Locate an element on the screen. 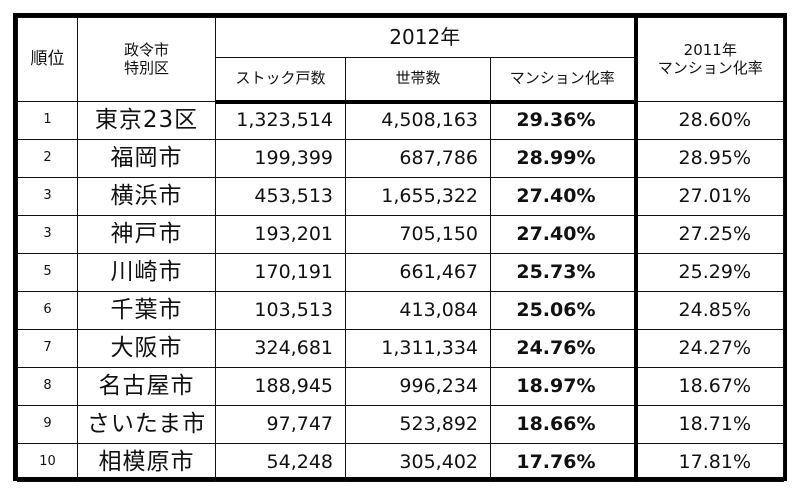 Image resolution: width=800 pixels, height=494 pixels. households-cell: 413,084 is located at coordinates (418, 310).